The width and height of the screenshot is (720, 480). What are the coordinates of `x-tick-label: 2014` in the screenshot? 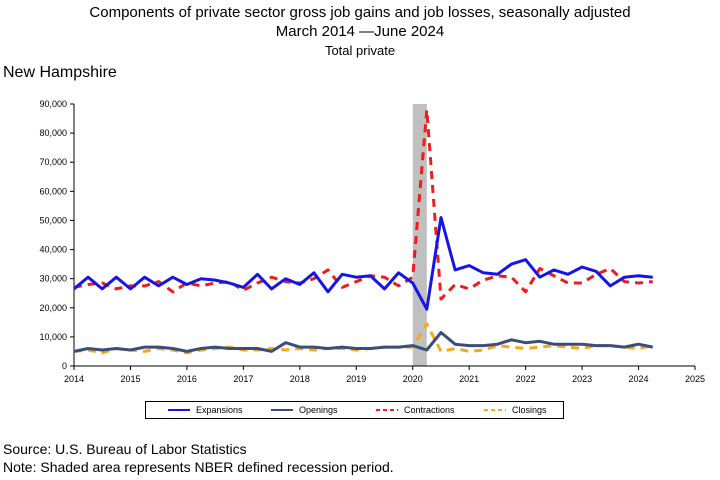 It's located at (74, 379).